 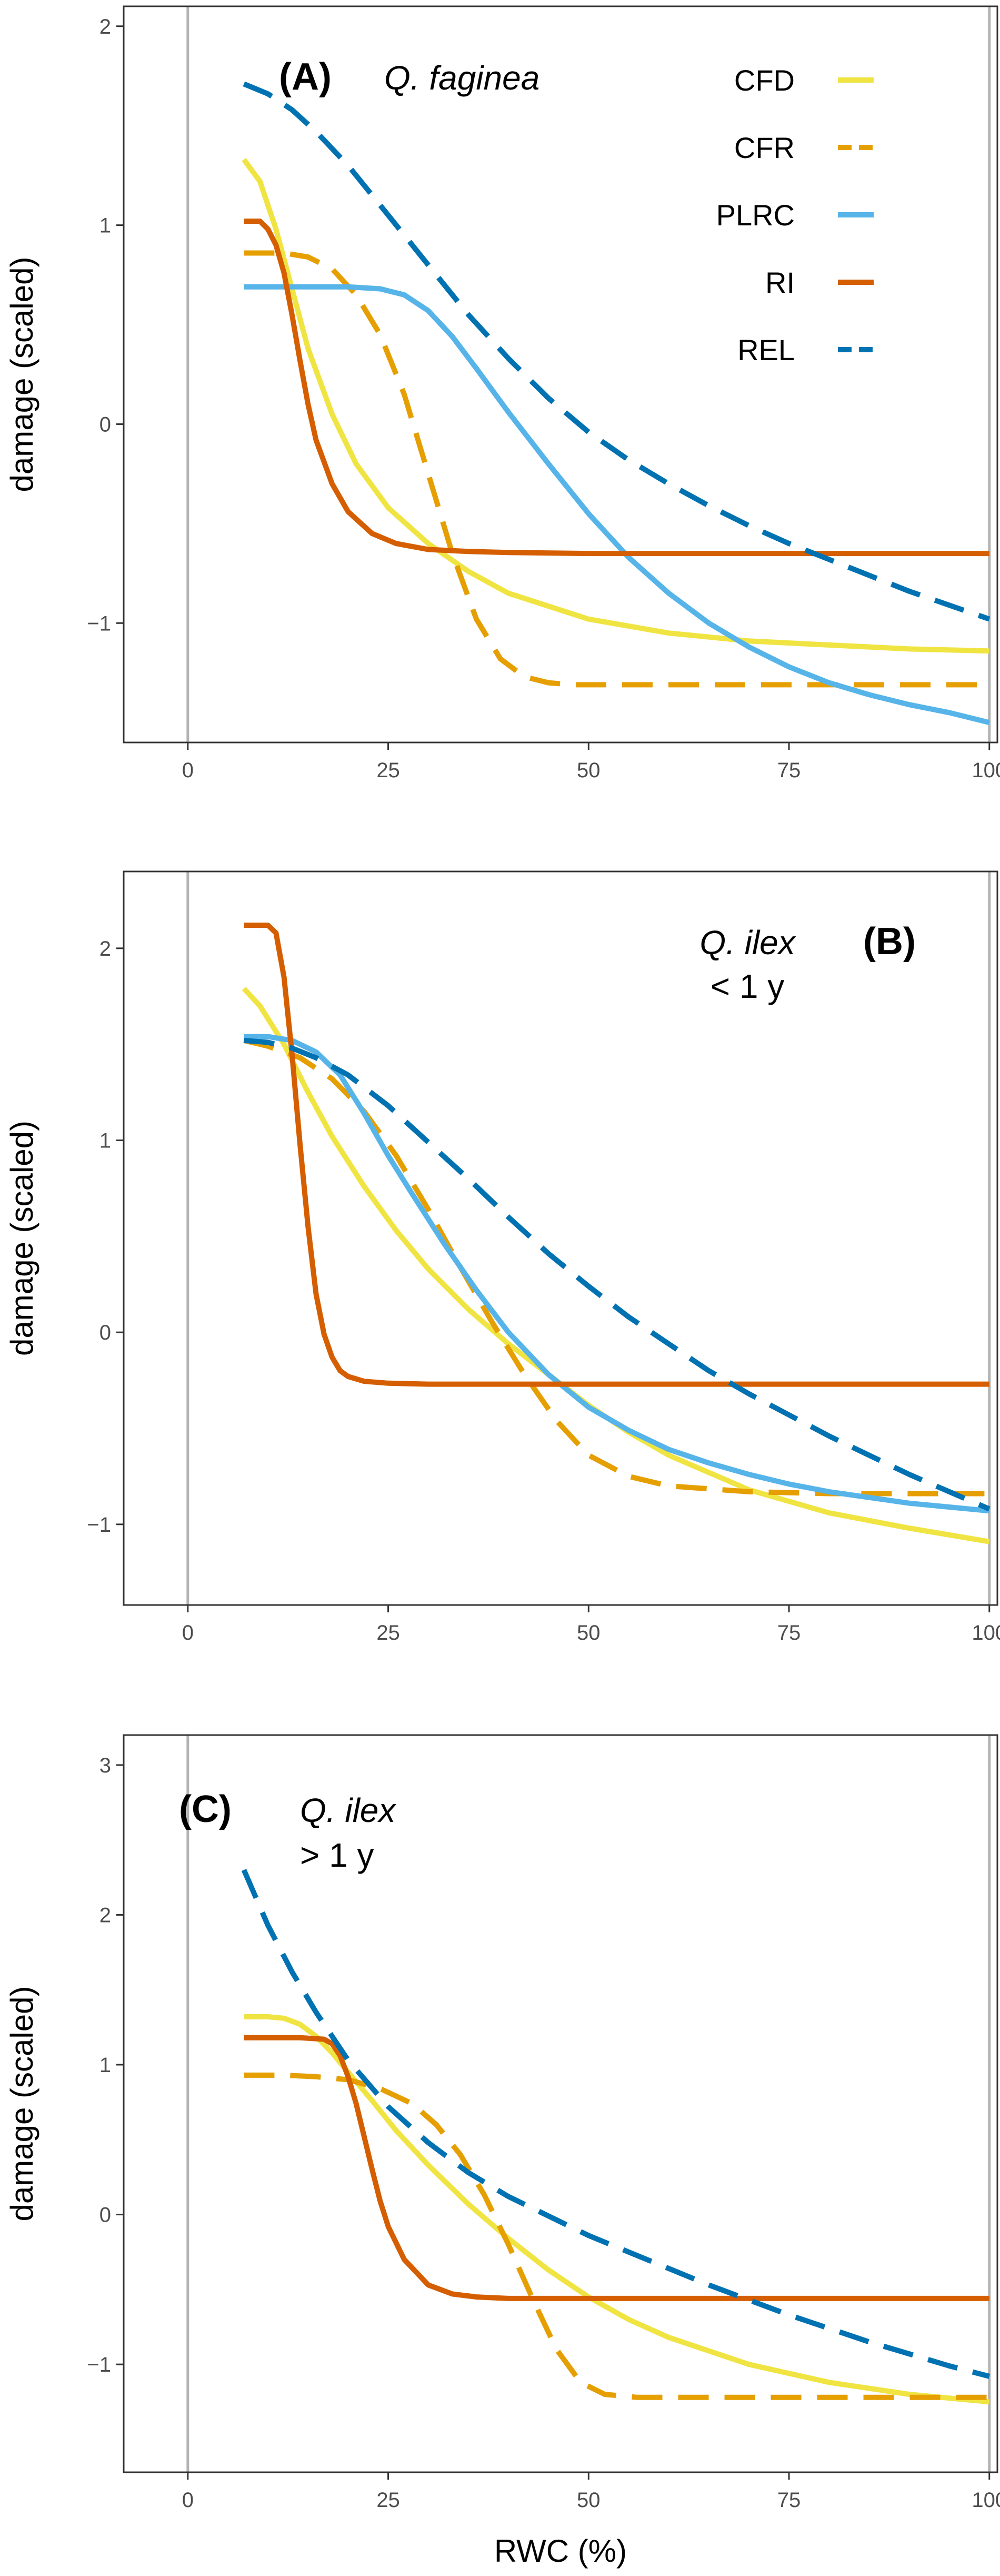 What do you see at coordinates (889, 941) in the screenshot?
I see `panel-label: (B)` at bounding box center [889, 941].